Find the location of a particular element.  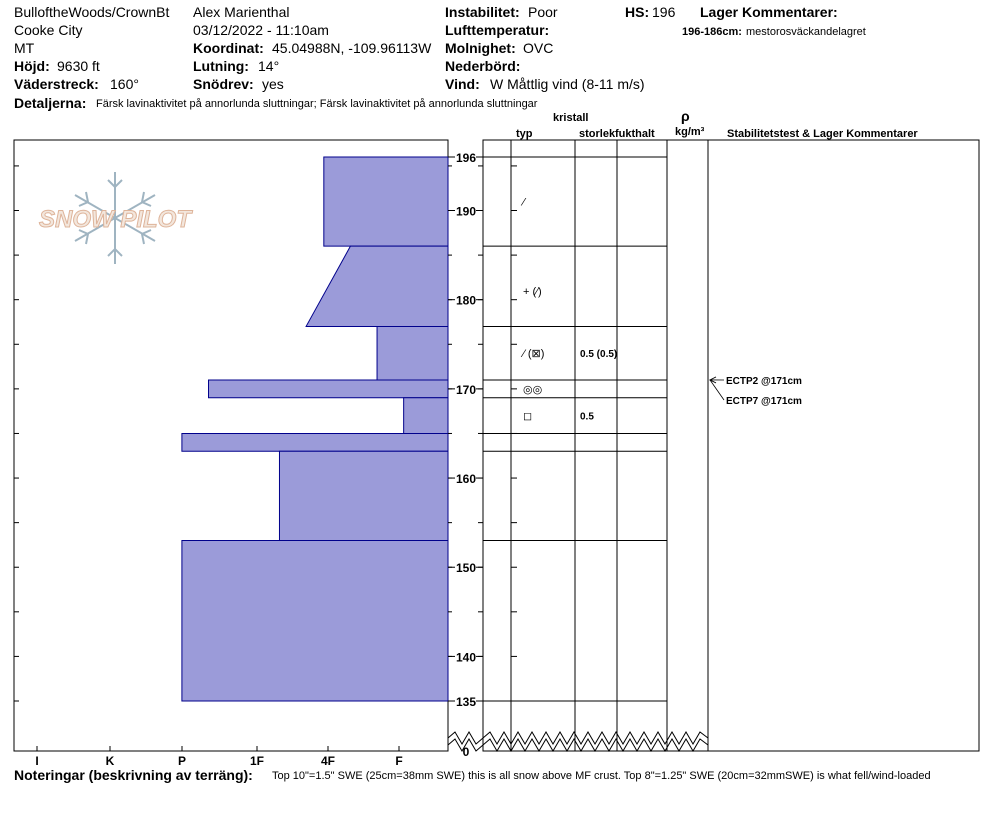

sky-label: Molnighet: is located at coordinates (480, 48).